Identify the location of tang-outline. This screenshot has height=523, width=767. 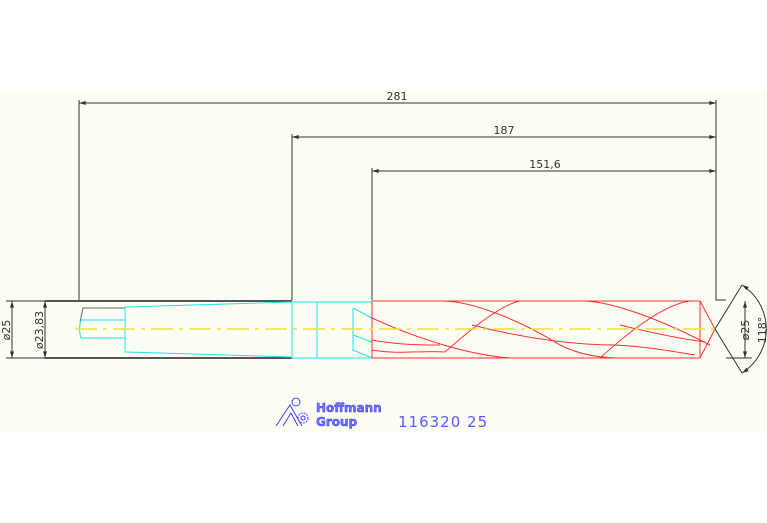
(102, 315).